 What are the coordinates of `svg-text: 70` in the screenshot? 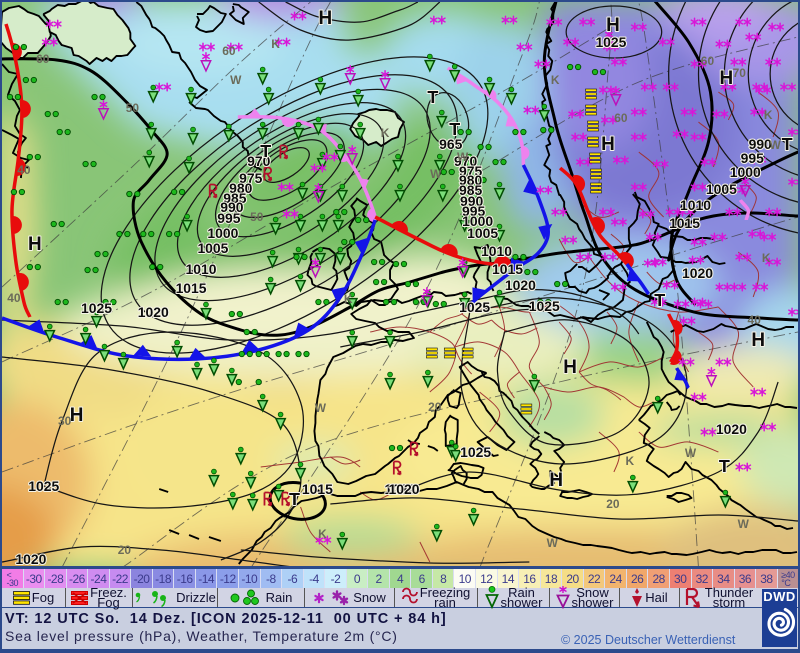 It's located at (740, 73).